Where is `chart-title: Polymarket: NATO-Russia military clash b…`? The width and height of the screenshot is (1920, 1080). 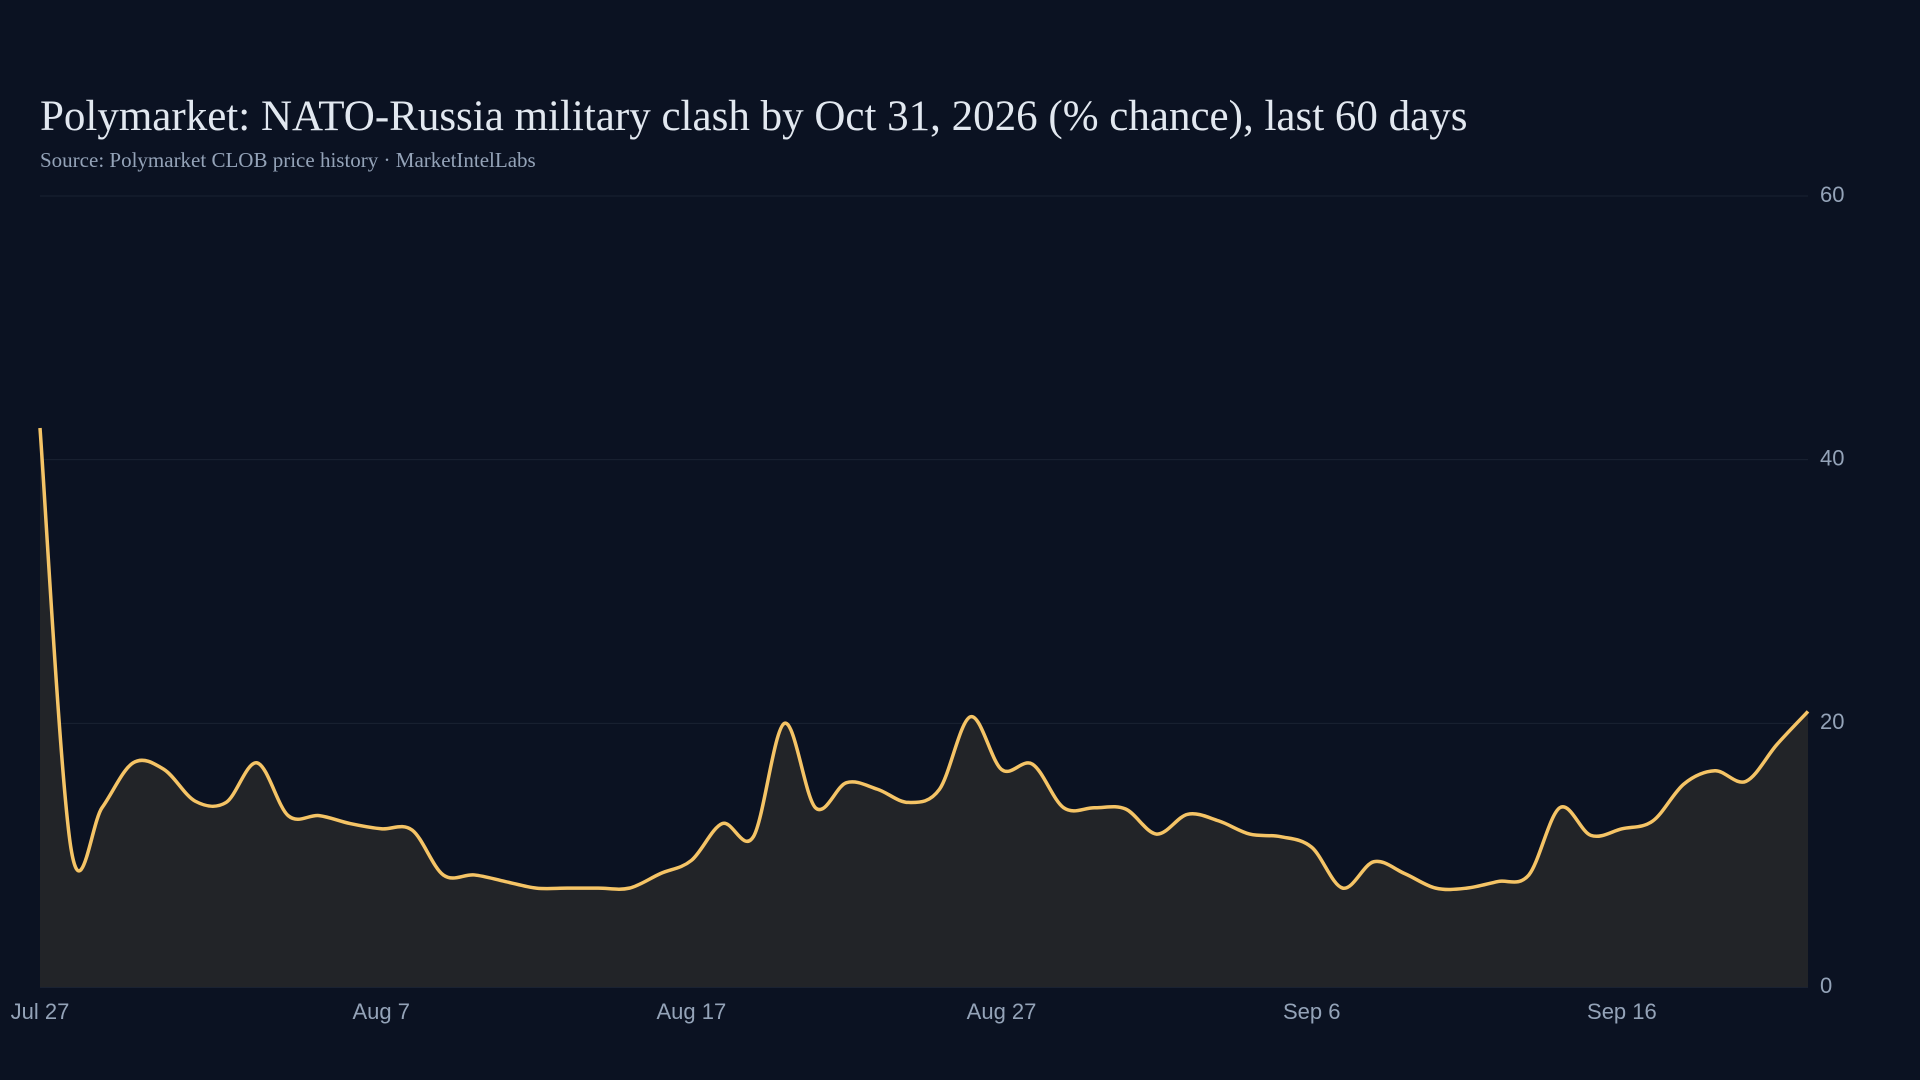 chart-title: Polymarket: NATO-Russia military clash b… is located at coordinates (753, 116).